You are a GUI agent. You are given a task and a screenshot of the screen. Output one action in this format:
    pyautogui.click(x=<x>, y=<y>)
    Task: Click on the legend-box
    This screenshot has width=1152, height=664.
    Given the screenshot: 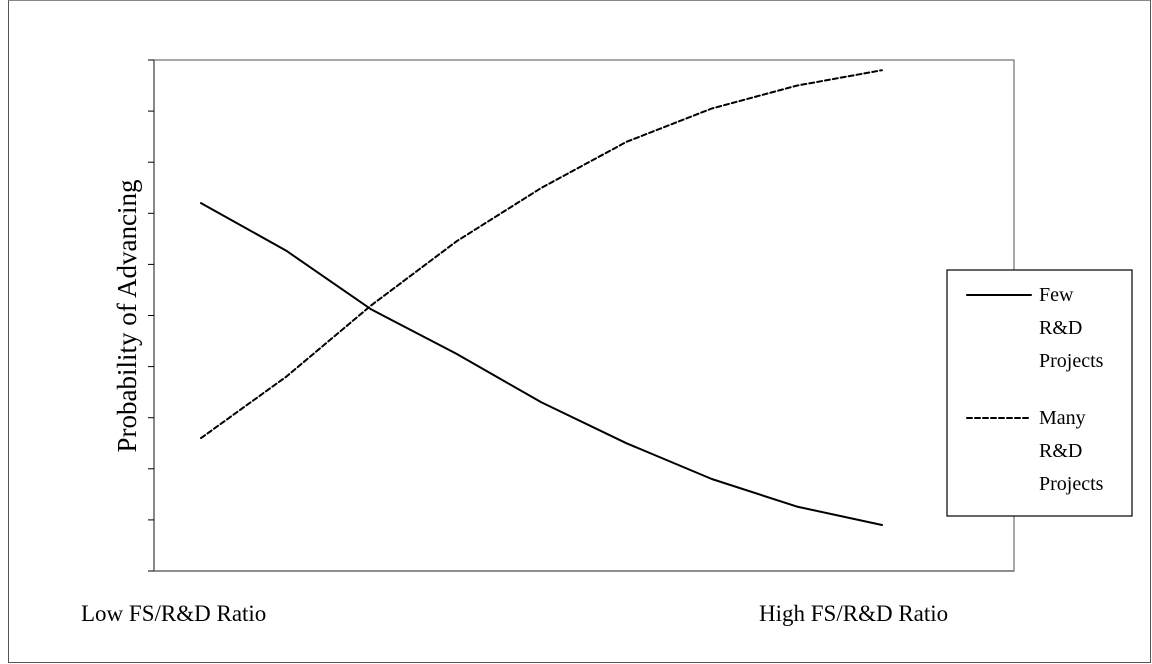 What is the action you would take?
    pyautogui.click(x=1039, y=393)
    